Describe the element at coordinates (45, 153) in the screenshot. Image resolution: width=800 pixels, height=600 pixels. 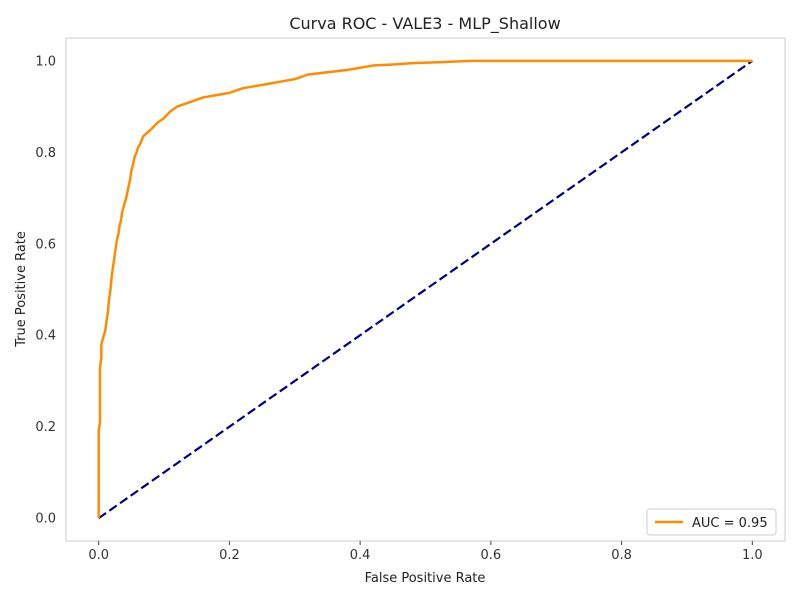
I see `y-tick-label: 0.8` at that location.